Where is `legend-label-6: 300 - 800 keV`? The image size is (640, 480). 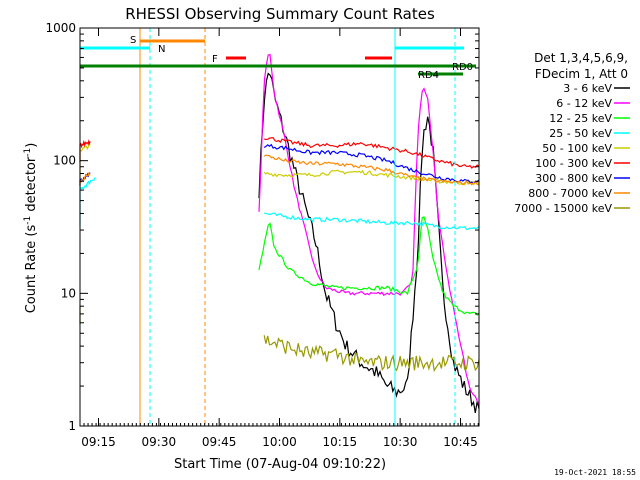 legend-label-6: 300 - 800 keV is located at coordinates (573, 178).